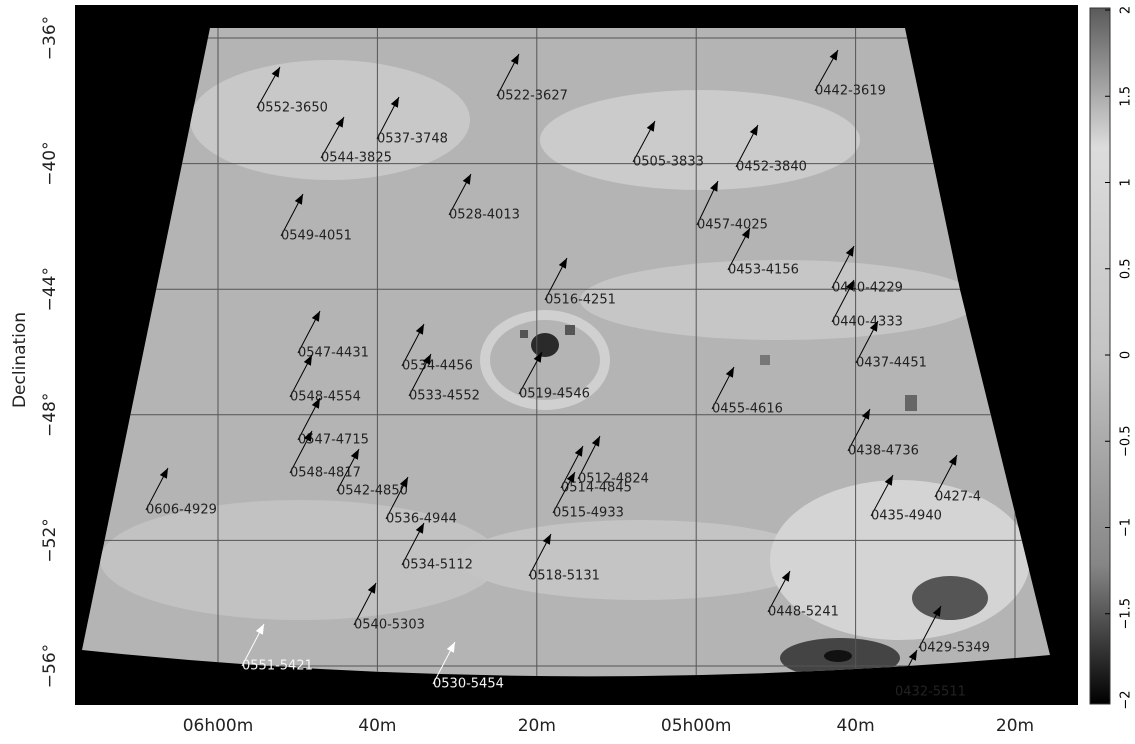  What do you see at coordinates (668, 162) in the screenshot?
I see `source-label: 0505-3833` at bounding box center [668, 162].